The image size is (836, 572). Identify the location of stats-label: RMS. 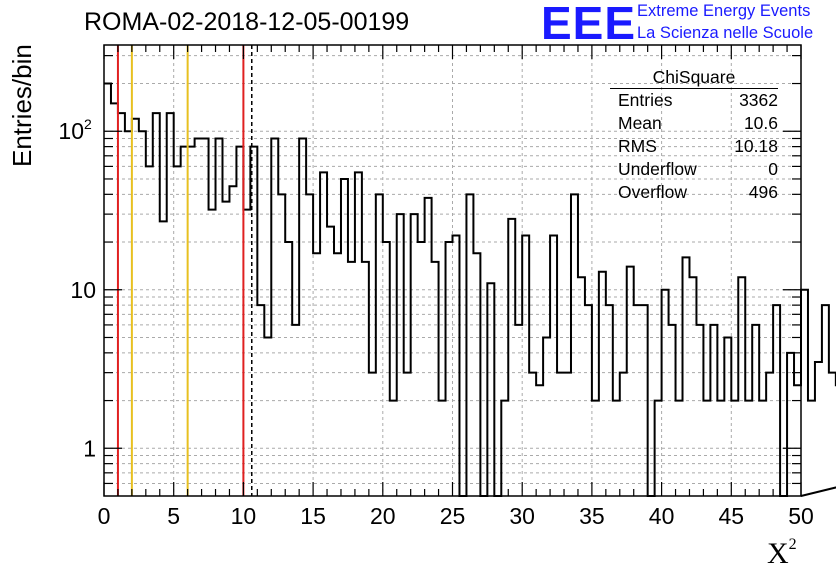
(637, 146).